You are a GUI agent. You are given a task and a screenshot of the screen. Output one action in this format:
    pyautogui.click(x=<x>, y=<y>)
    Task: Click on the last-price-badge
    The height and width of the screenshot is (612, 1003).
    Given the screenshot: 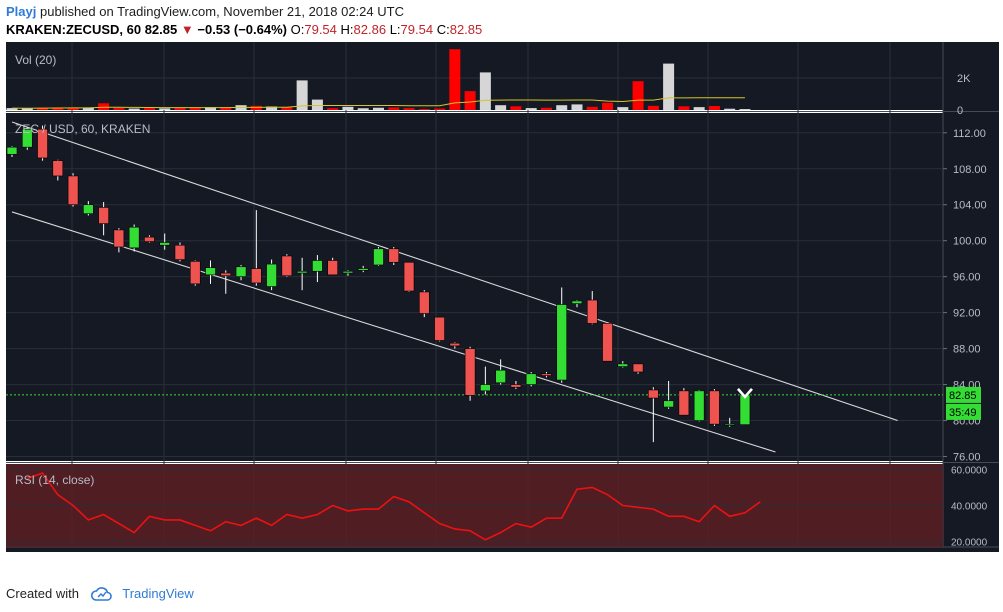 What is the action you would take?
    pyautogui.click(x=963, y=394)
    